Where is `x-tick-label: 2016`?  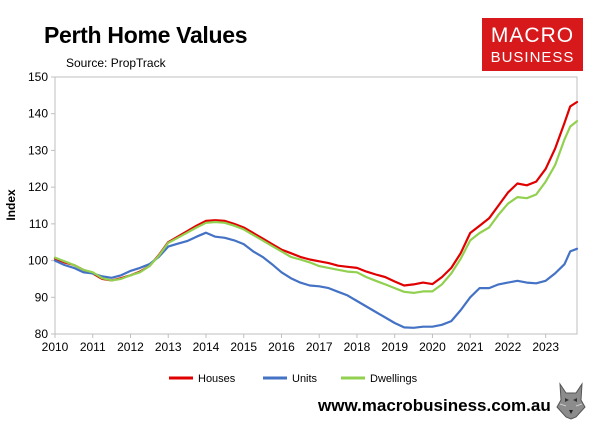
x-tick-label: 2016 is located at coordinates (281, 347).